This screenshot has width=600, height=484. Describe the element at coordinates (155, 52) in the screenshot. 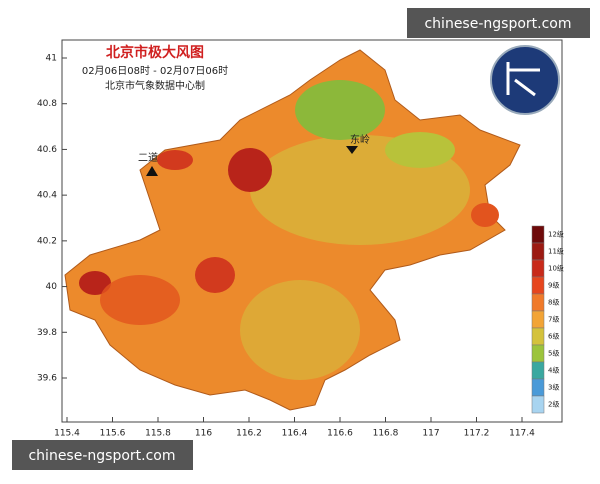

I see `map-title: 北京市极大风图` at that location.